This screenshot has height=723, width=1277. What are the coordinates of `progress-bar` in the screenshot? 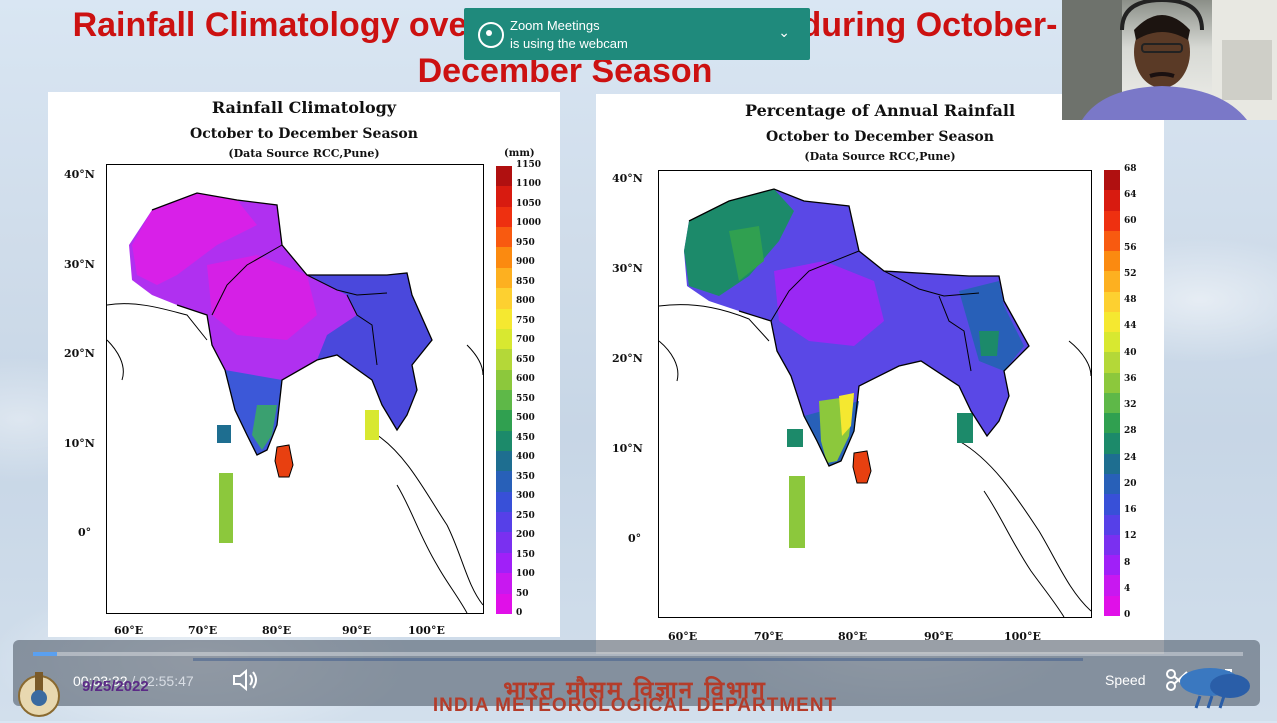 It's located at (638, 656).